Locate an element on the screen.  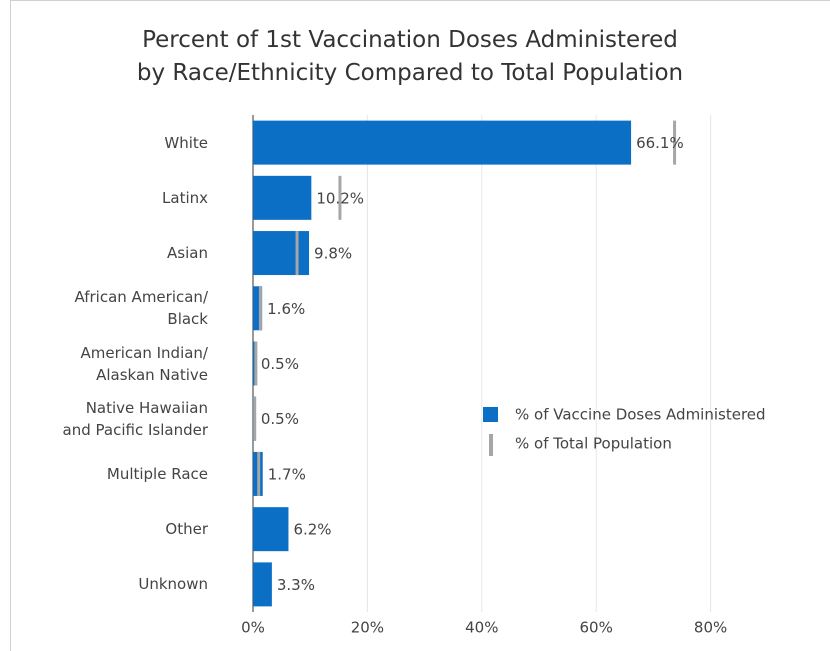
y-tick-label: African American/ Black is located at coordinates (141, 308).